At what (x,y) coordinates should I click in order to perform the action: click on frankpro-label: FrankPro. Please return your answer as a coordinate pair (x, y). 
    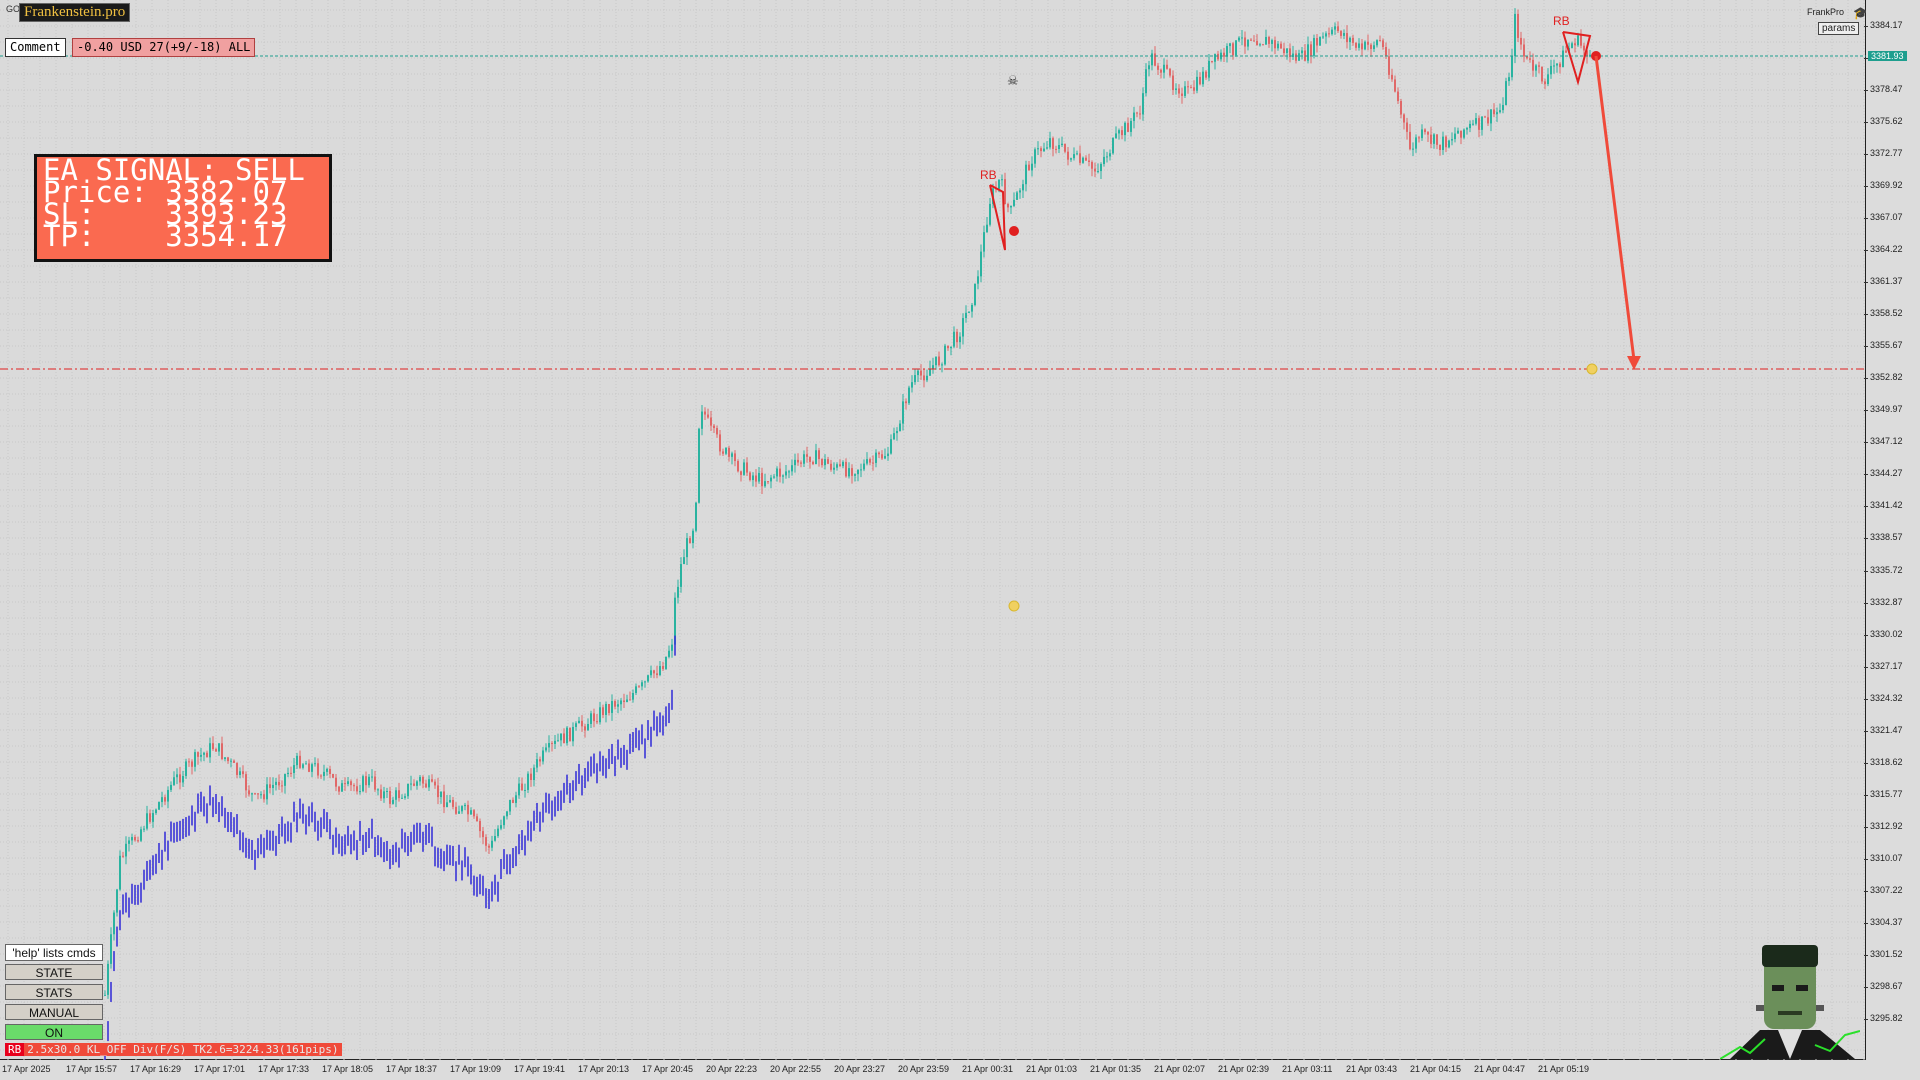
    Looking at the image, I should click on (1826, 12).